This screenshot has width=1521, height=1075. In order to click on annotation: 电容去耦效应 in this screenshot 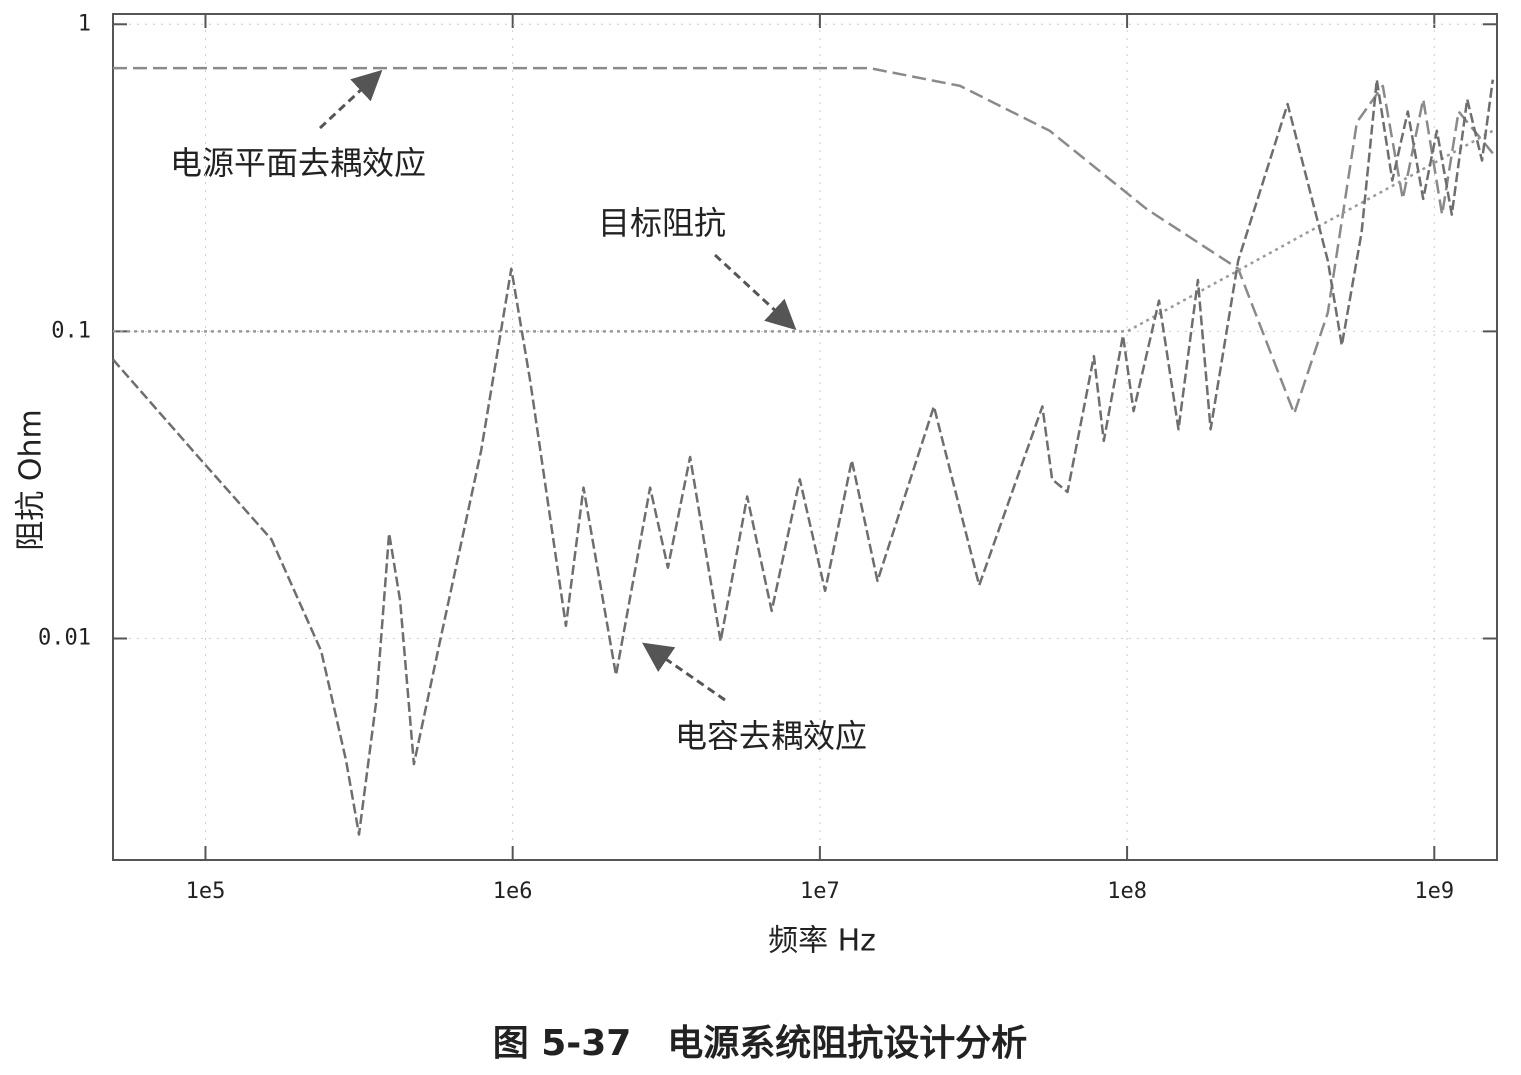, I will do `click(771, 736)`.